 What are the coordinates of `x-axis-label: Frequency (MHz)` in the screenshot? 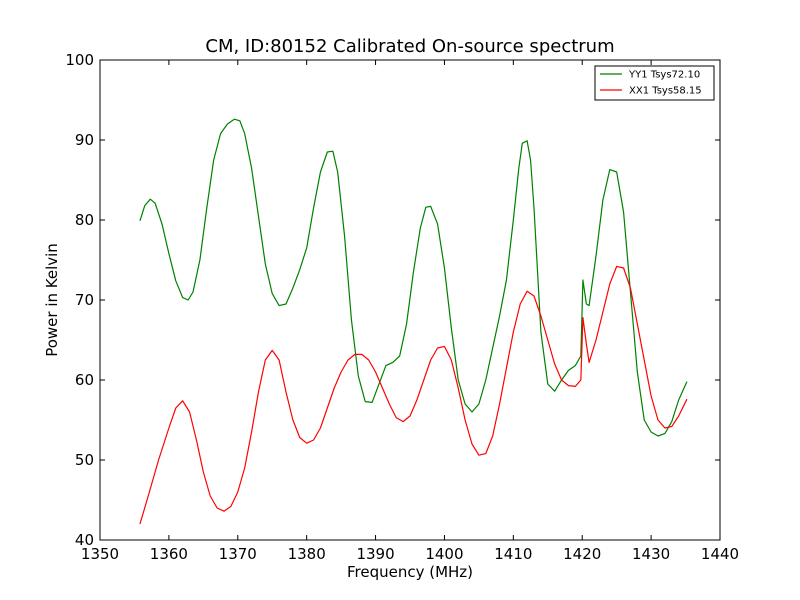 It's located at (410, 572).